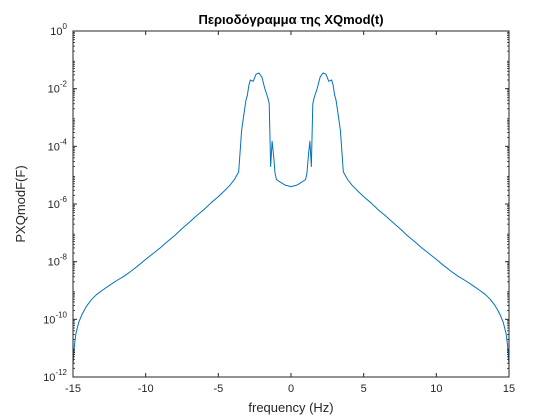 The image size is (560, 420). Describe the element at coordinates (218, 389) in the screenshot. I see `x-tick-label: -5` at that location.